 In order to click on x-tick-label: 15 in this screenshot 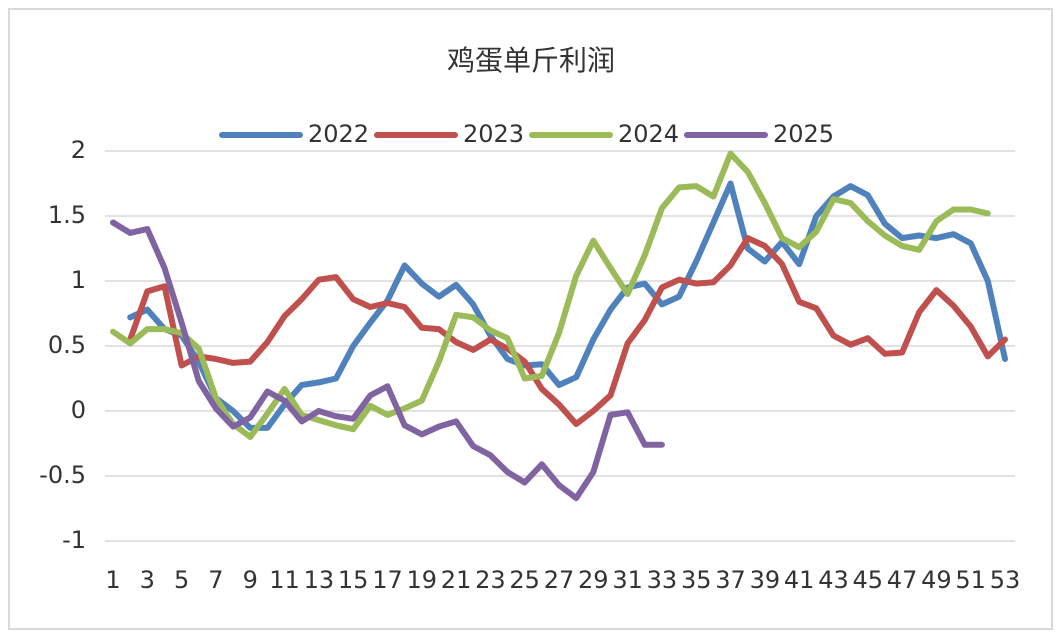, I will do `click(353, 580)`.